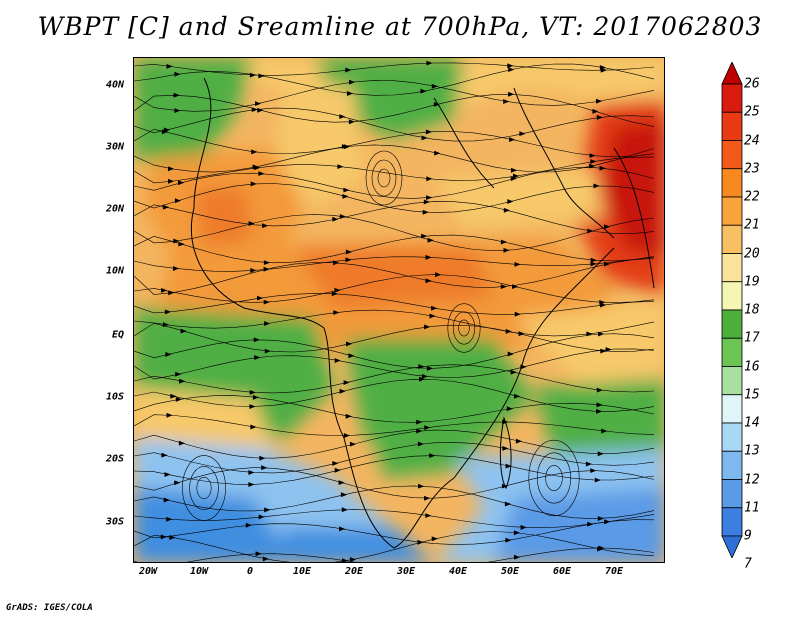 This screenshot has width=800, height=618. I want to click on colorbar-label: 15, so click(752, 395).